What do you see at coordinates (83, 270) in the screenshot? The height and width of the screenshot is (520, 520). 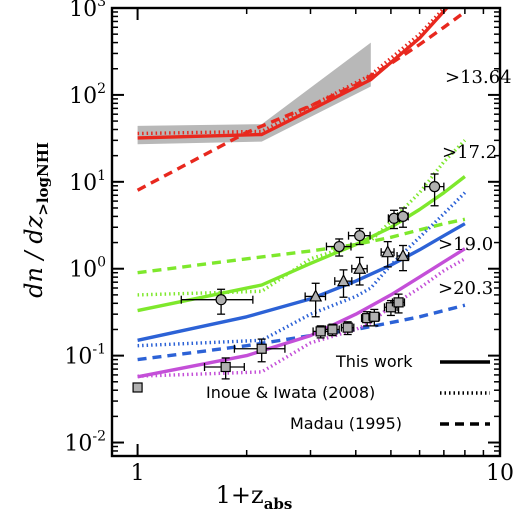 I see `y-tick-label-base-2: 10` at bounding box center [83, 270].